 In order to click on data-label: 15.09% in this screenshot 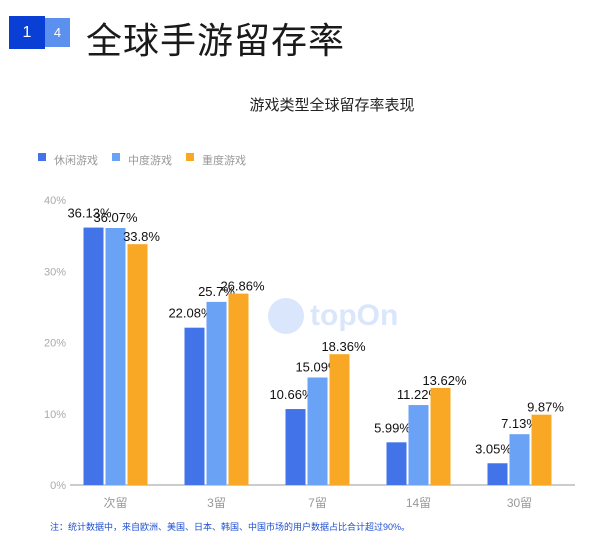, I will do `click(317, 366)`.